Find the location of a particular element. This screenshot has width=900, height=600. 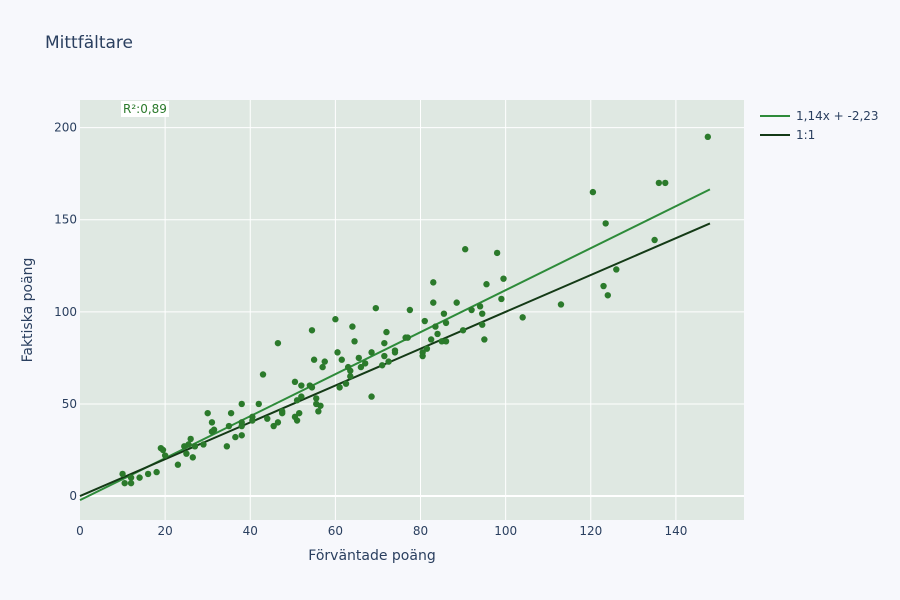

legend-item-identity: 1:1 is located at coordinates (819, 134).